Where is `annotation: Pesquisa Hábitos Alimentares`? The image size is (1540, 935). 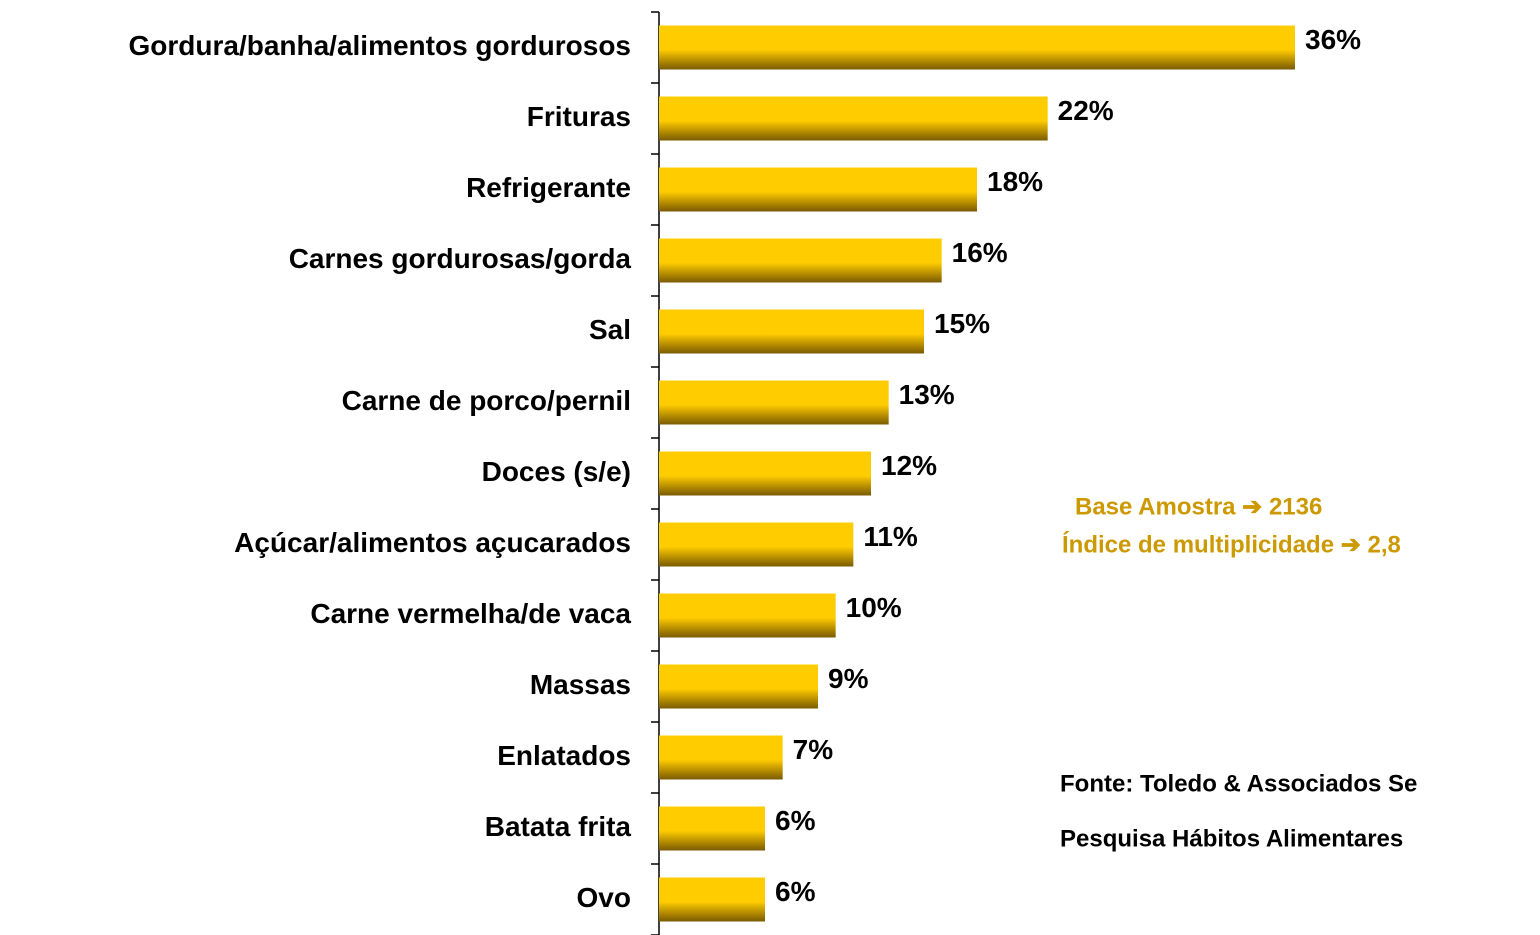 annotation: Pesquisa Hábitos Alimentares is located at coordinates (1231, 838).